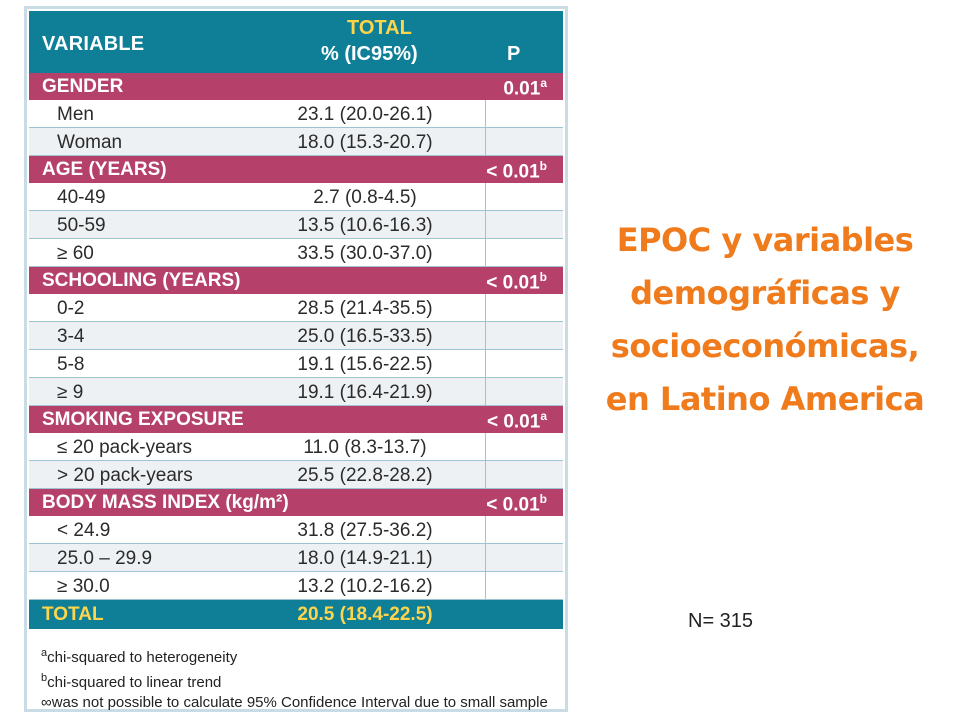  What do you see at coordinates (379, 28) in the screenshot?
I see `header-total: TOTAL` at bounding box center [379, 28].